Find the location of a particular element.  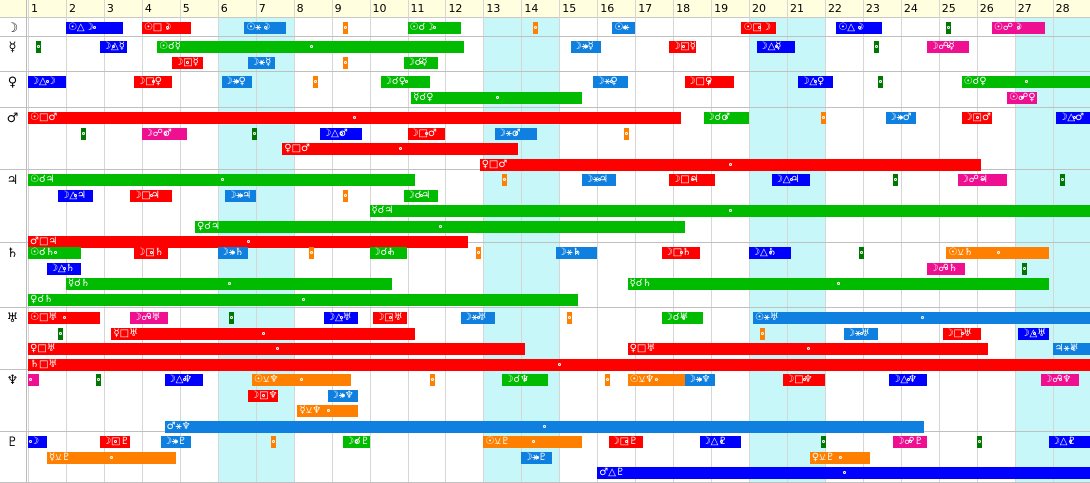

aspect-bar: ☽☌♄ is located at coordinates (388, 253).